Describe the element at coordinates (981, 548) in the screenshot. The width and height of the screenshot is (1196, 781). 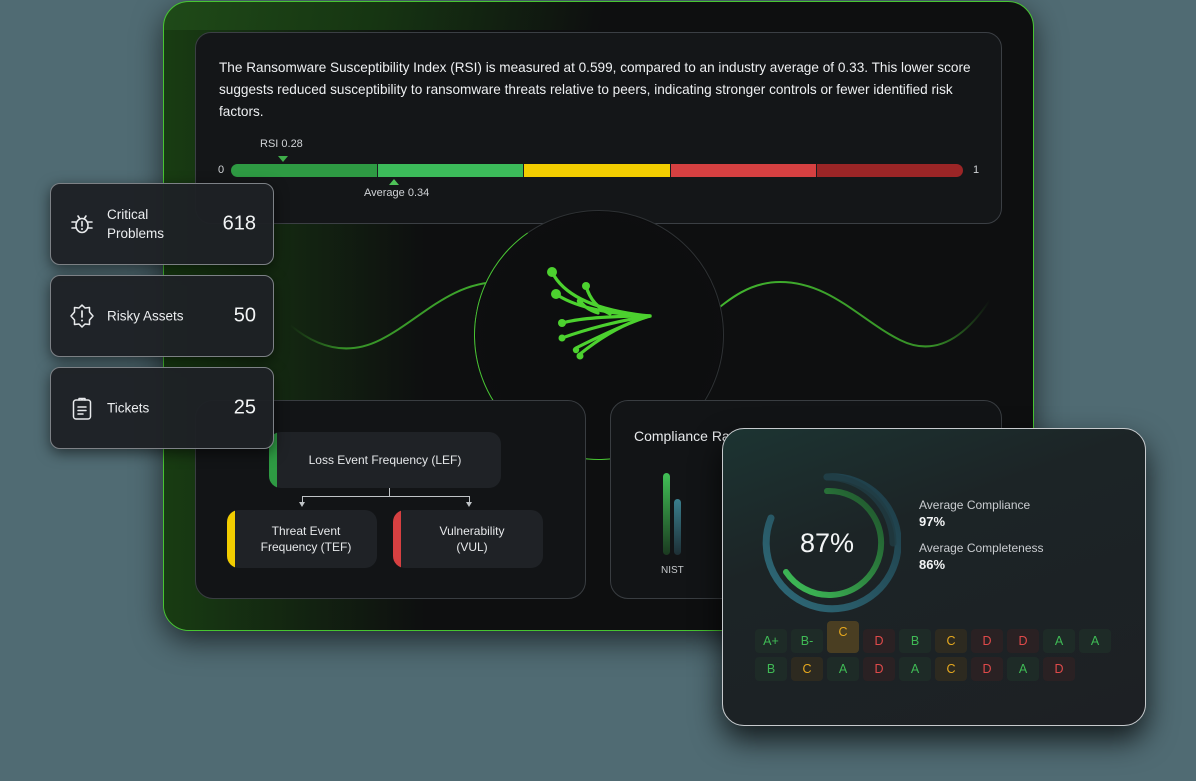
I see `metric-label: Average Completeness` at that location.